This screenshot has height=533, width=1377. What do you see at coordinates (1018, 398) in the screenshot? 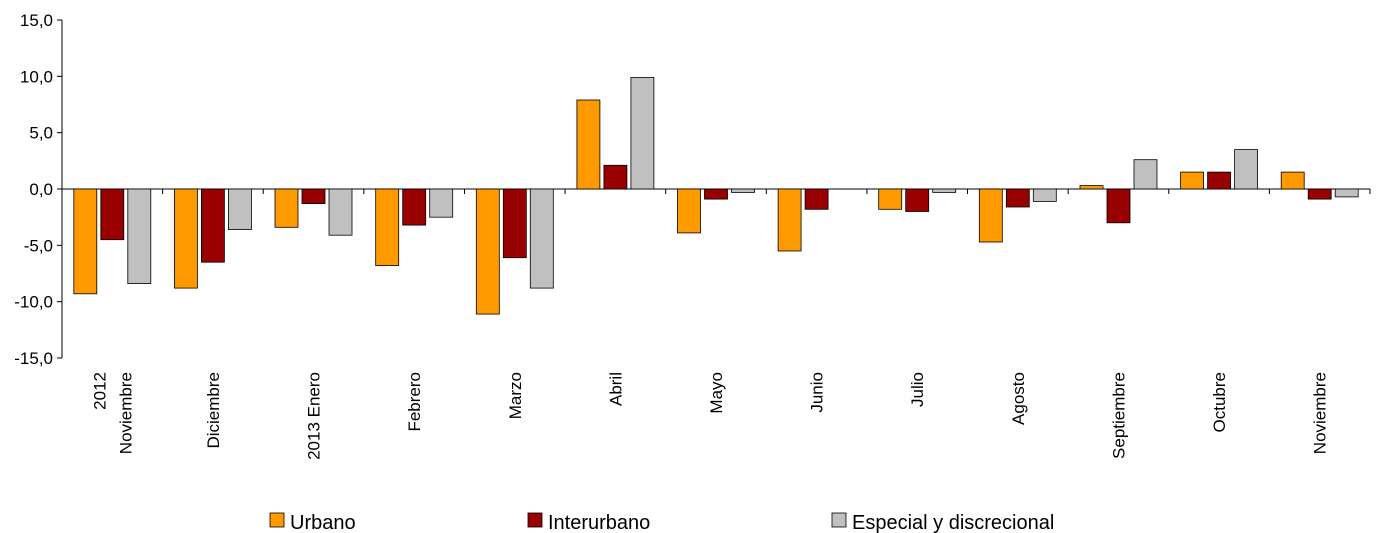
I see `category-label: Agosto` at bounding box center [1018, 398].